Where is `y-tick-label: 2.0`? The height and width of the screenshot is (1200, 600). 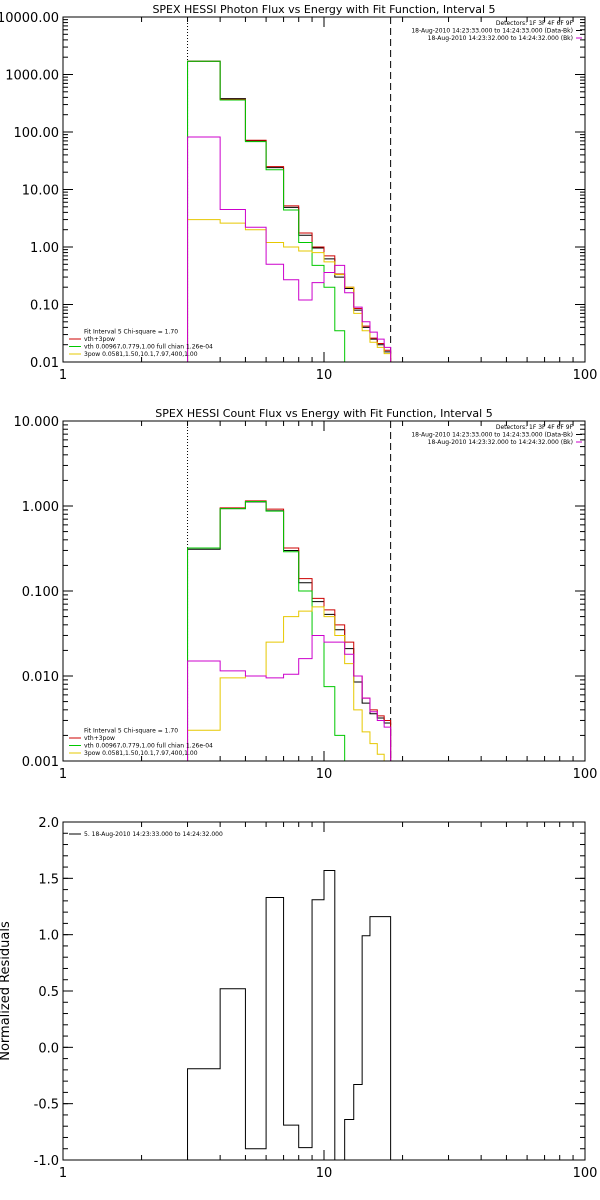 y-tick-label: 2.0 is located at coordinates (48, 823).